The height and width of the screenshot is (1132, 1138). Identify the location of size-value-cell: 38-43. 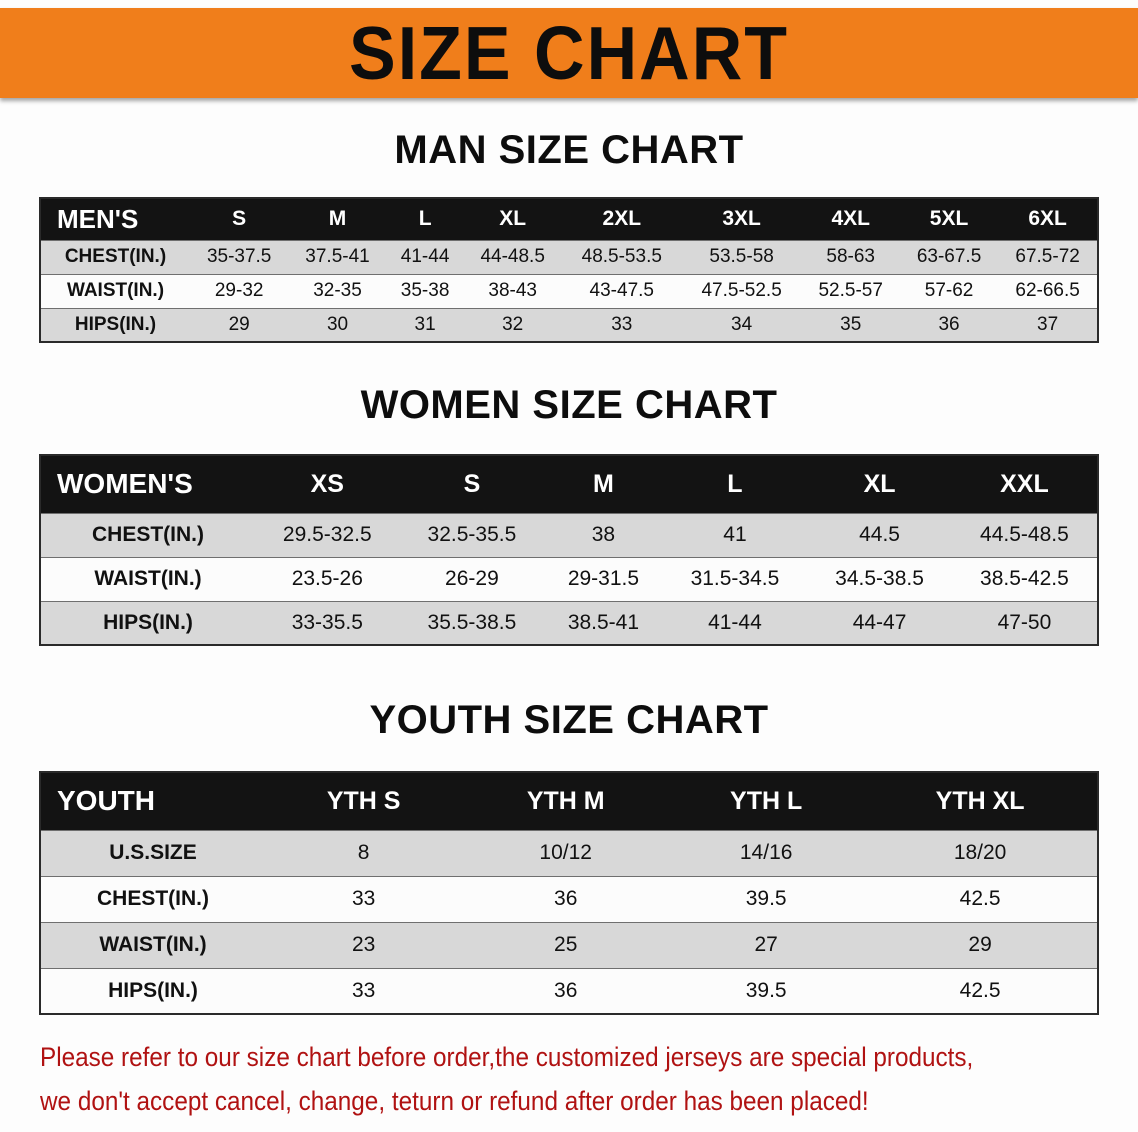
(512, 290).